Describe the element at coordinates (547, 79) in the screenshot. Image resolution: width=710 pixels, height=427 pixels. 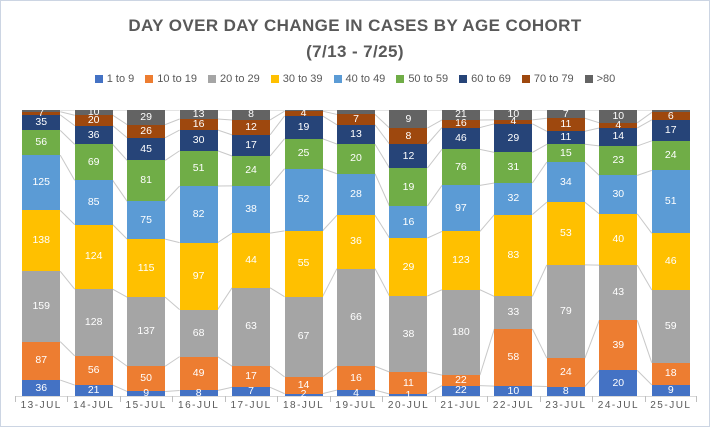
I see `legend-item: 70 to 79` at that location.